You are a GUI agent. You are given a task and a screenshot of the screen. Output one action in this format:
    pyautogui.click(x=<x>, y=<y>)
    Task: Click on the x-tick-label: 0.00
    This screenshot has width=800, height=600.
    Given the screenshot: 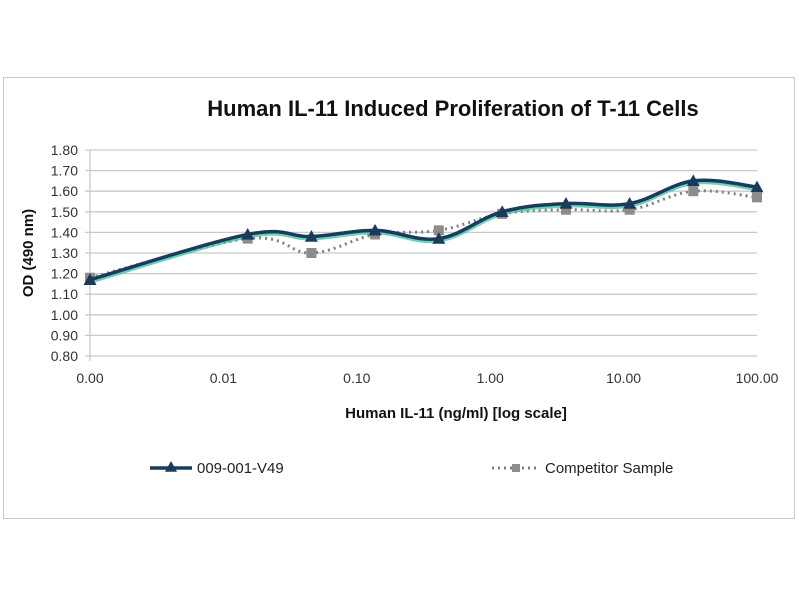 What is the action you would take?
    pyautogui.click(x=89, y=378)
    